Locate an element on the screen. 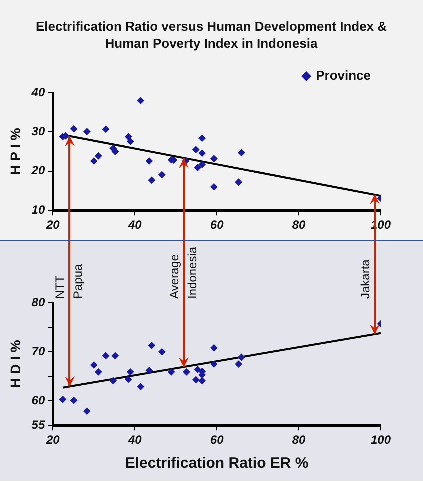  chart-title: Electrification Ratio versus Human Development Index & Human Poverty Index in Indonesia is located at coordinates (211, 35).